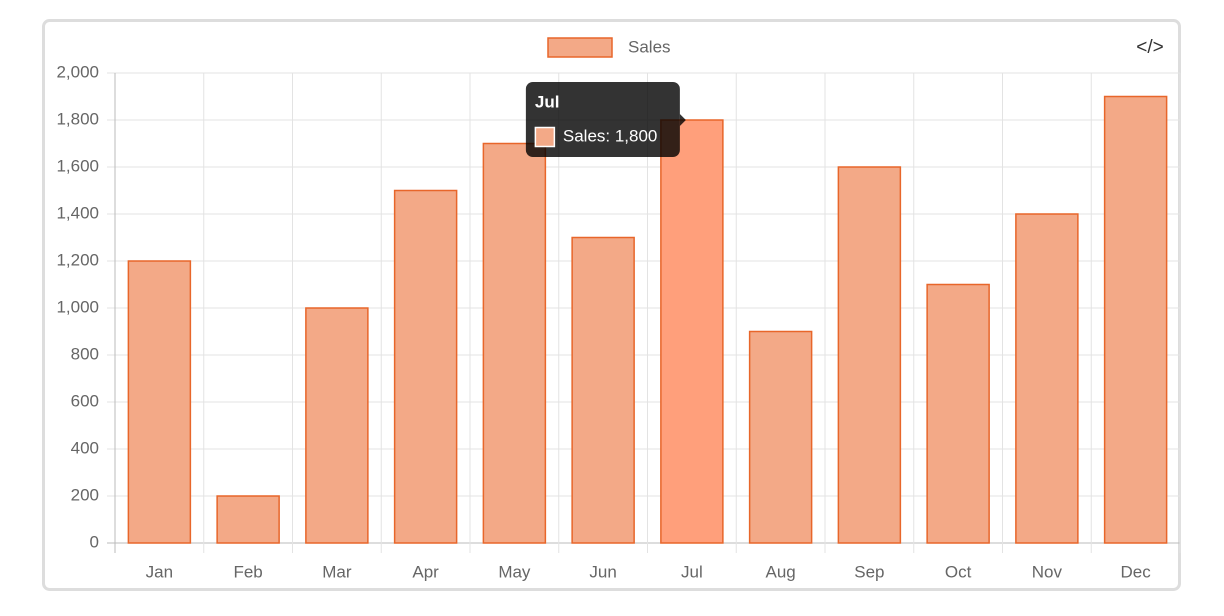 Image resolution: width=1224 pixels, height=616 pixels. I want to click on tooltip-box, so click(602, 119).